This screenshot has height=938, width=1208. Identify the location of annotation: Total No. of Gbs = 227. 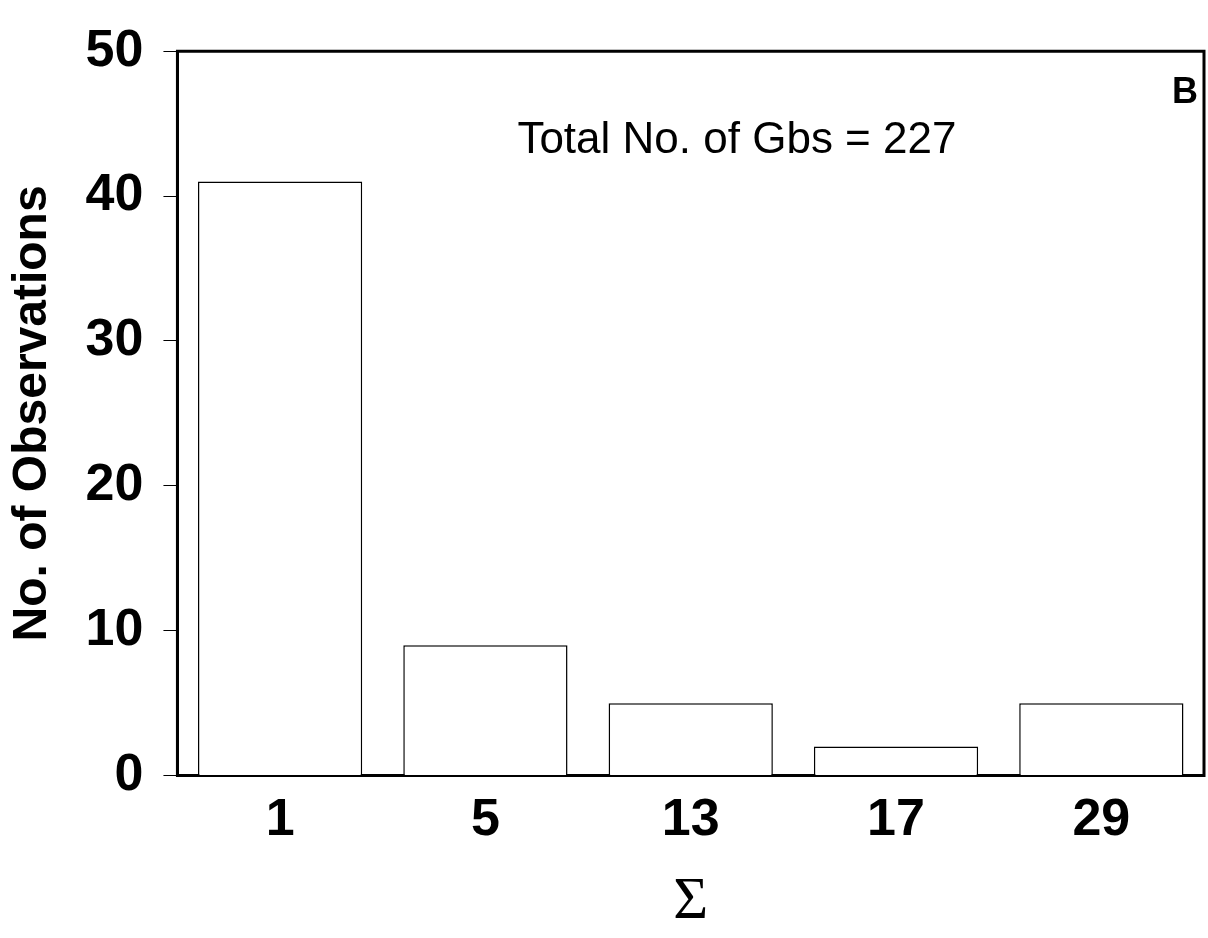
(737, 138).